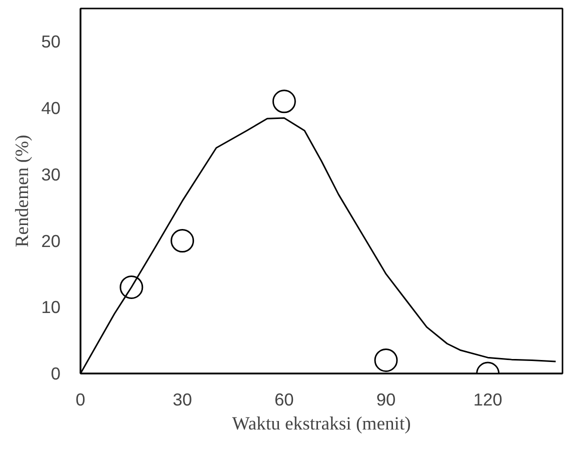  What do you see at coordinates (487, 400) in the screenshot?
I see `x-tick-label: 120` at bounding box center [487, 400].